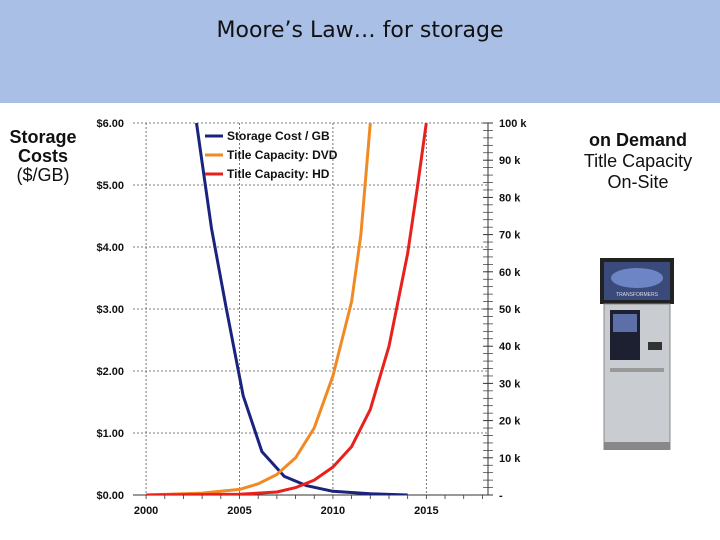 The image size is (720, 540). I want to click on x-tick-label: 2005, so click(239, 511).